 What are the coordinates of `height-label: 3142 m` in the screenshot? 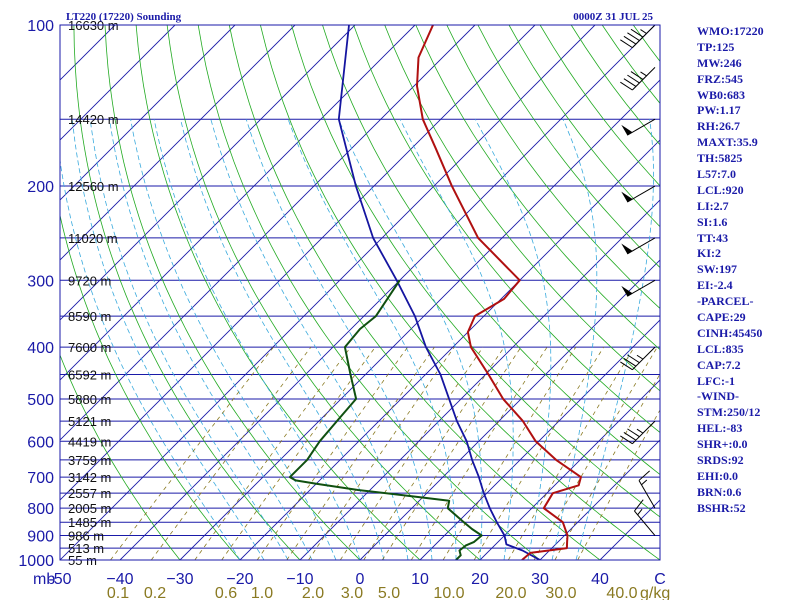 It's located at (89, 477).